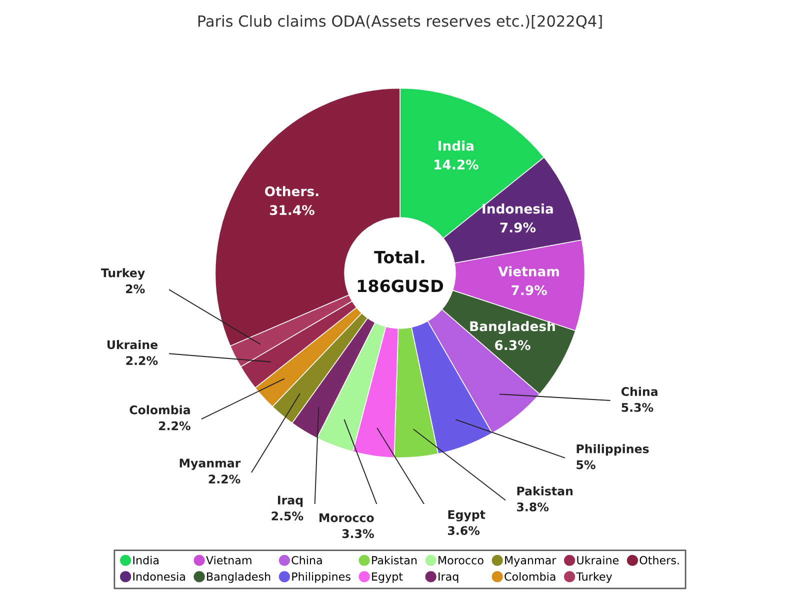  Describe the element at coordinates (290, 501) in the screenshot. I see `slice-label: Iraq` at that location.